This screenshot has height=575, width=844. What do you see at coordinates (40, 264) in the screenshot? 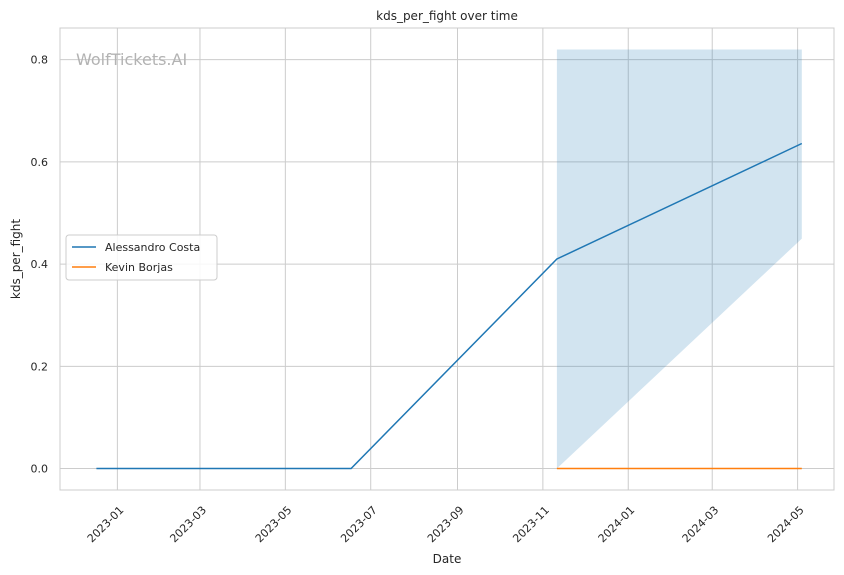
I see `y-tick-label: 0.4` at bounding box center [40, 264].